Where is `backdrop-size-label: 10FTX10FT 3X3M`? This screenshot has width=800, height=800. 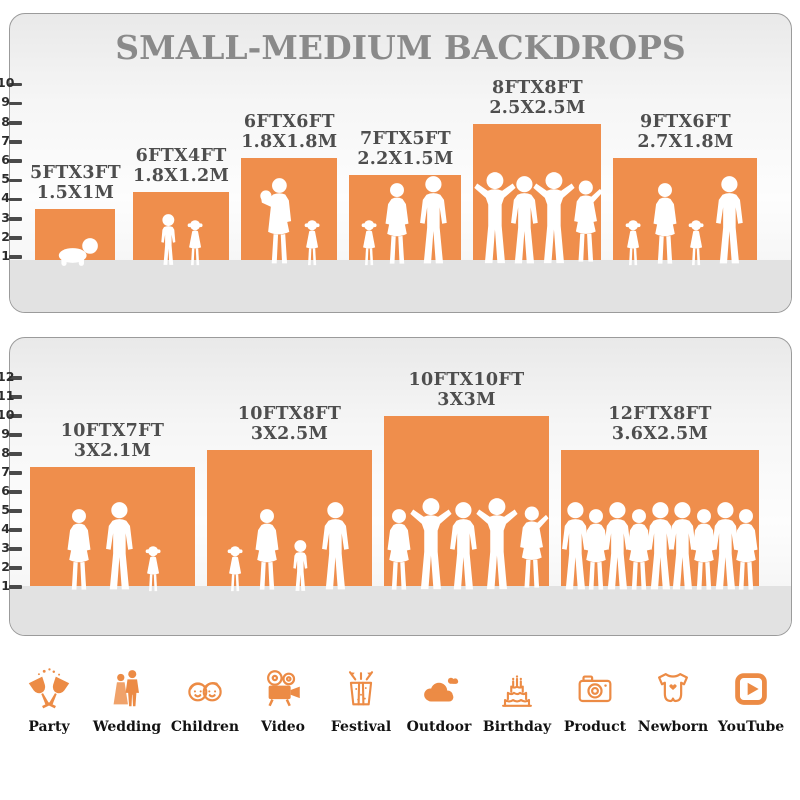 backdrop-size-label: 10FTX10FT 3X3M is located at coordinates (467, 390).